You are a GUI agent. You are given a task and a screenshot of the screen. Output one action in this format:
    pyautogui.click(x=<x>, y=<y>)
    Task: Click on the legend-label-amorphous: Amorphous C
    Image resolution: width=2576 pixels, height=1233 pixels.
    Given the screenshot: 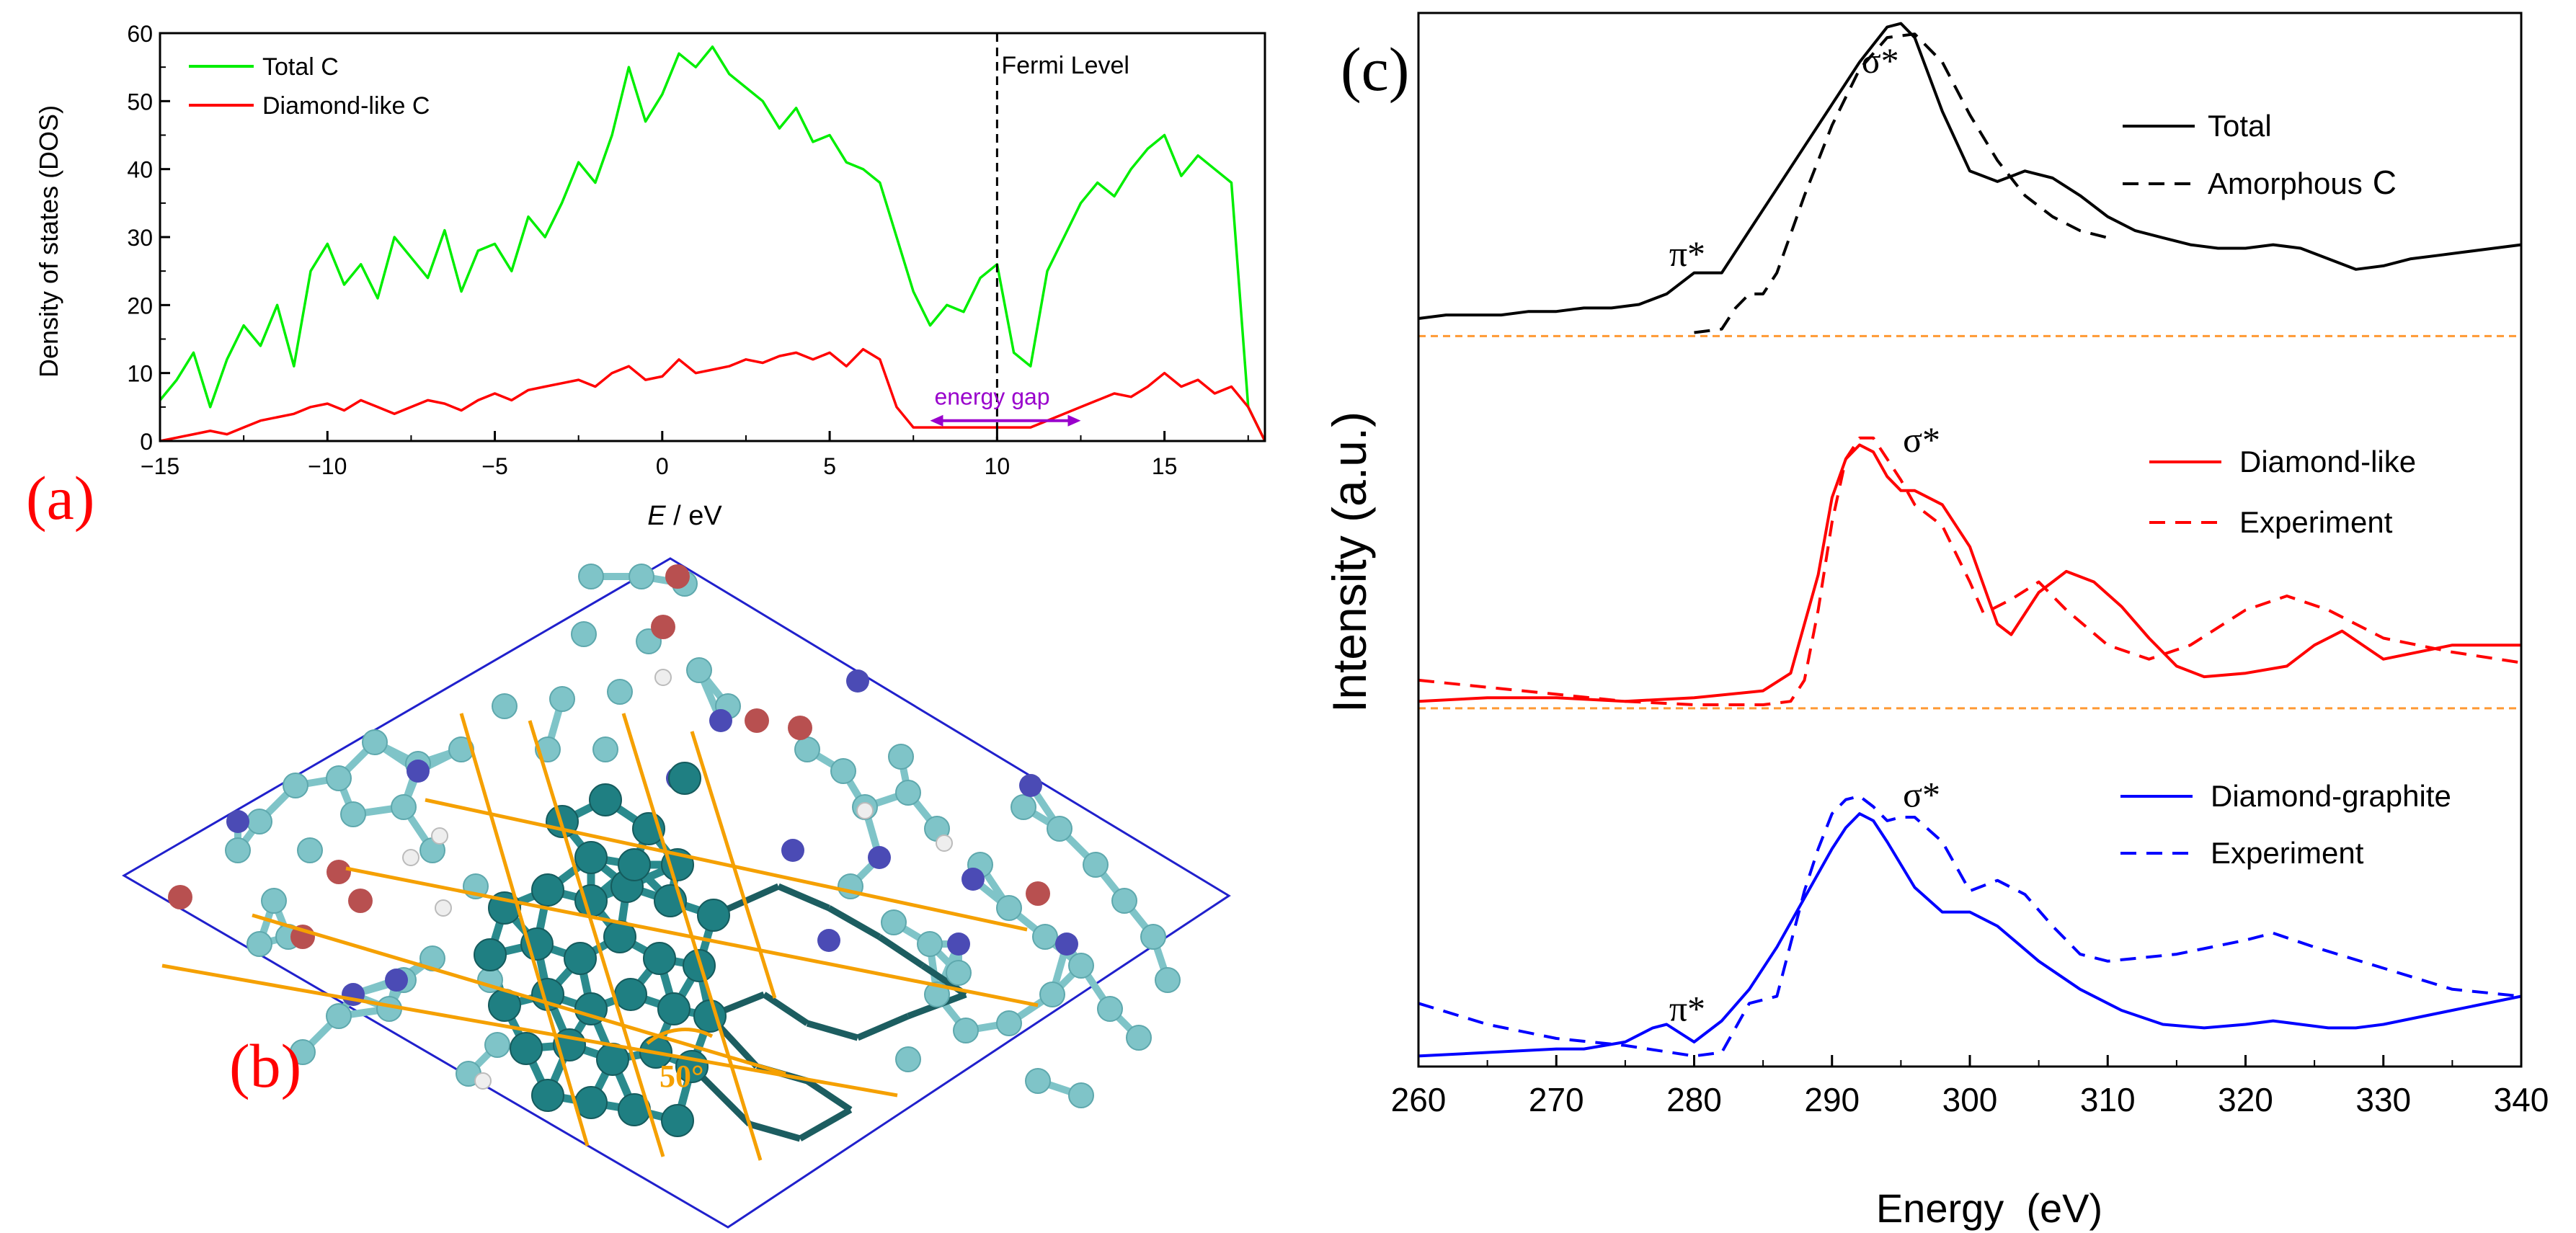 What is the action you would take?
    pyautogui.click(x=2302, y=182)
    